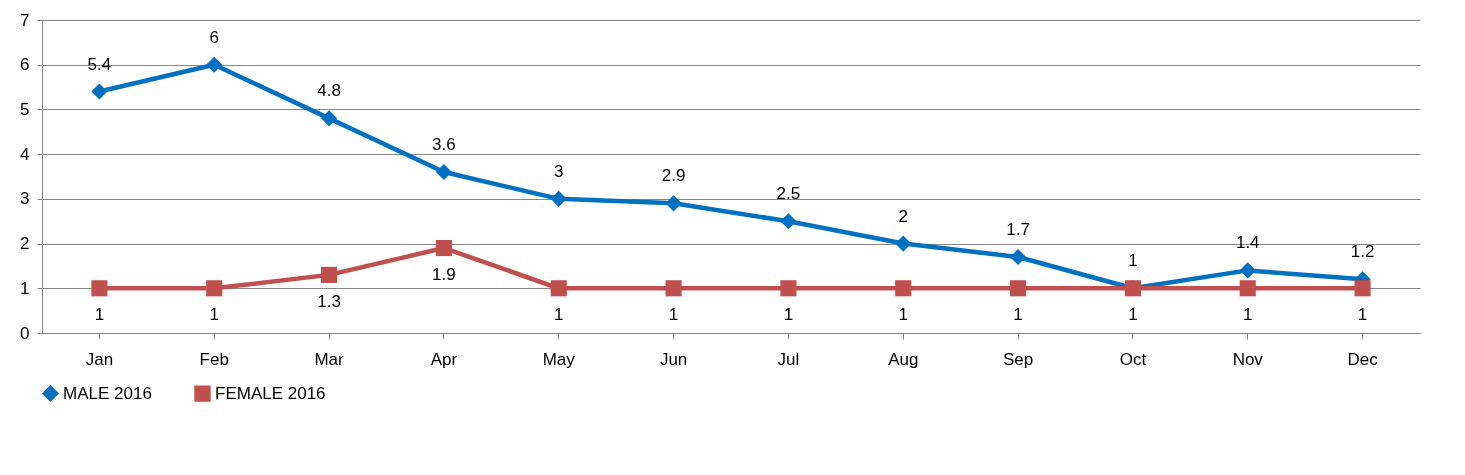 The height and width of the screenshot is (475, 1465). What do you see at coordinates (270, 393) in the screenshot?
I see `legend-label: FEMALE 2016` at bounding box center [270, 393].